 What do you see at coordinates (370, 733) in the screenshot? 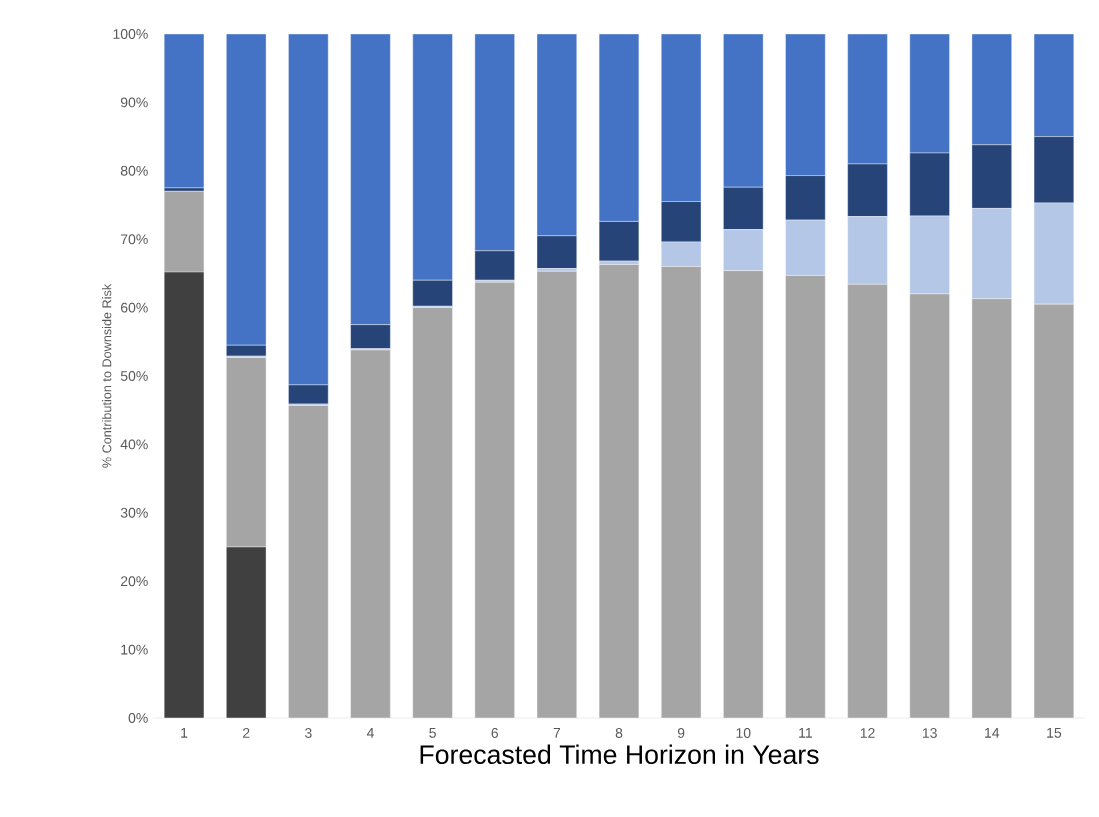
I see `x-tick-label: 4` at bounding box center [370, 733].